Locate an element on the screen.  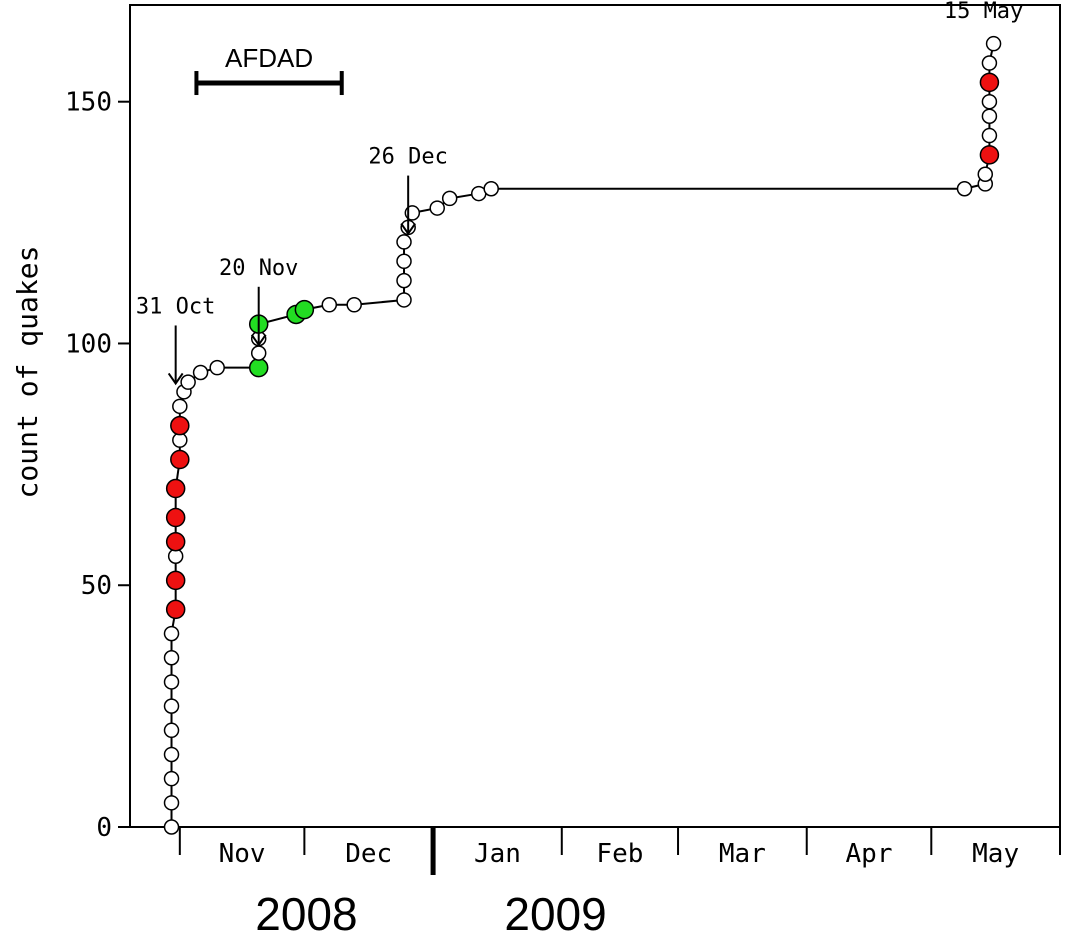
annotation-label: 26 Dec is located at coordinates (407, 157).